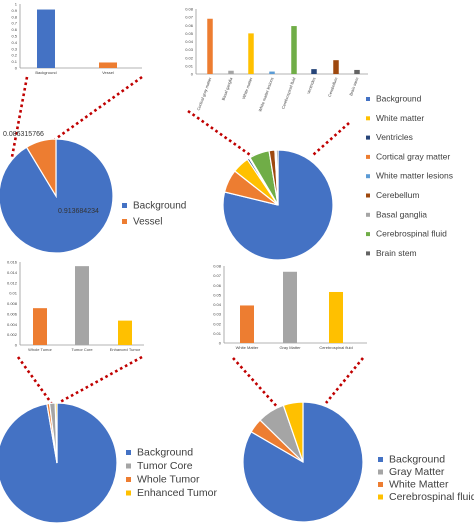 The image size is (474, 524). Describe the element at coordinates (227, 88) in the screenshot. I see `category-label: Basal ganglia` at that location.